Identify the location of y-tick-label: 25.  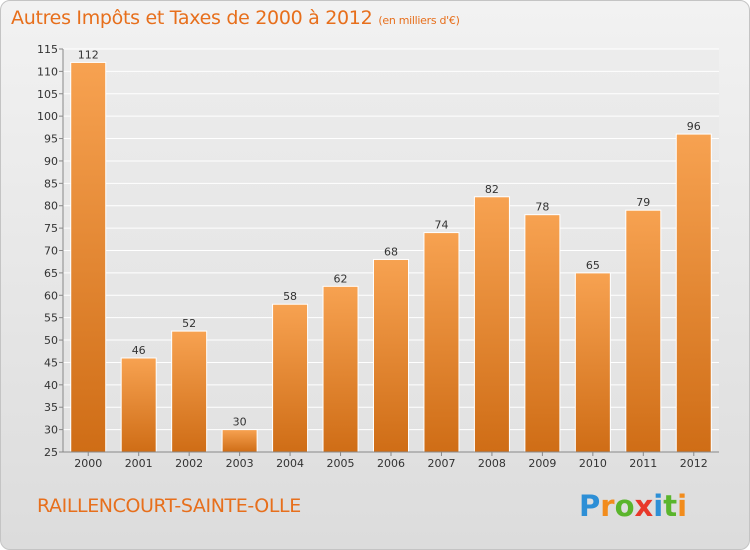
(51, 452).